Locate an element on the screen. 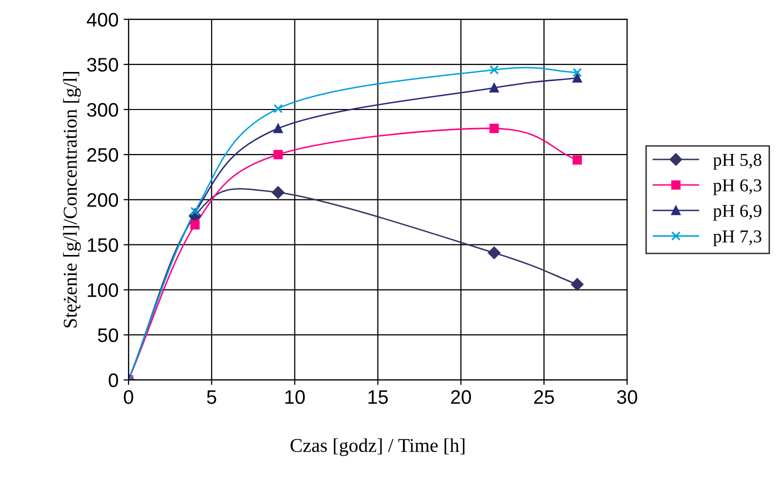  x-tick-label: 15 is located at coordinates (378, 397).